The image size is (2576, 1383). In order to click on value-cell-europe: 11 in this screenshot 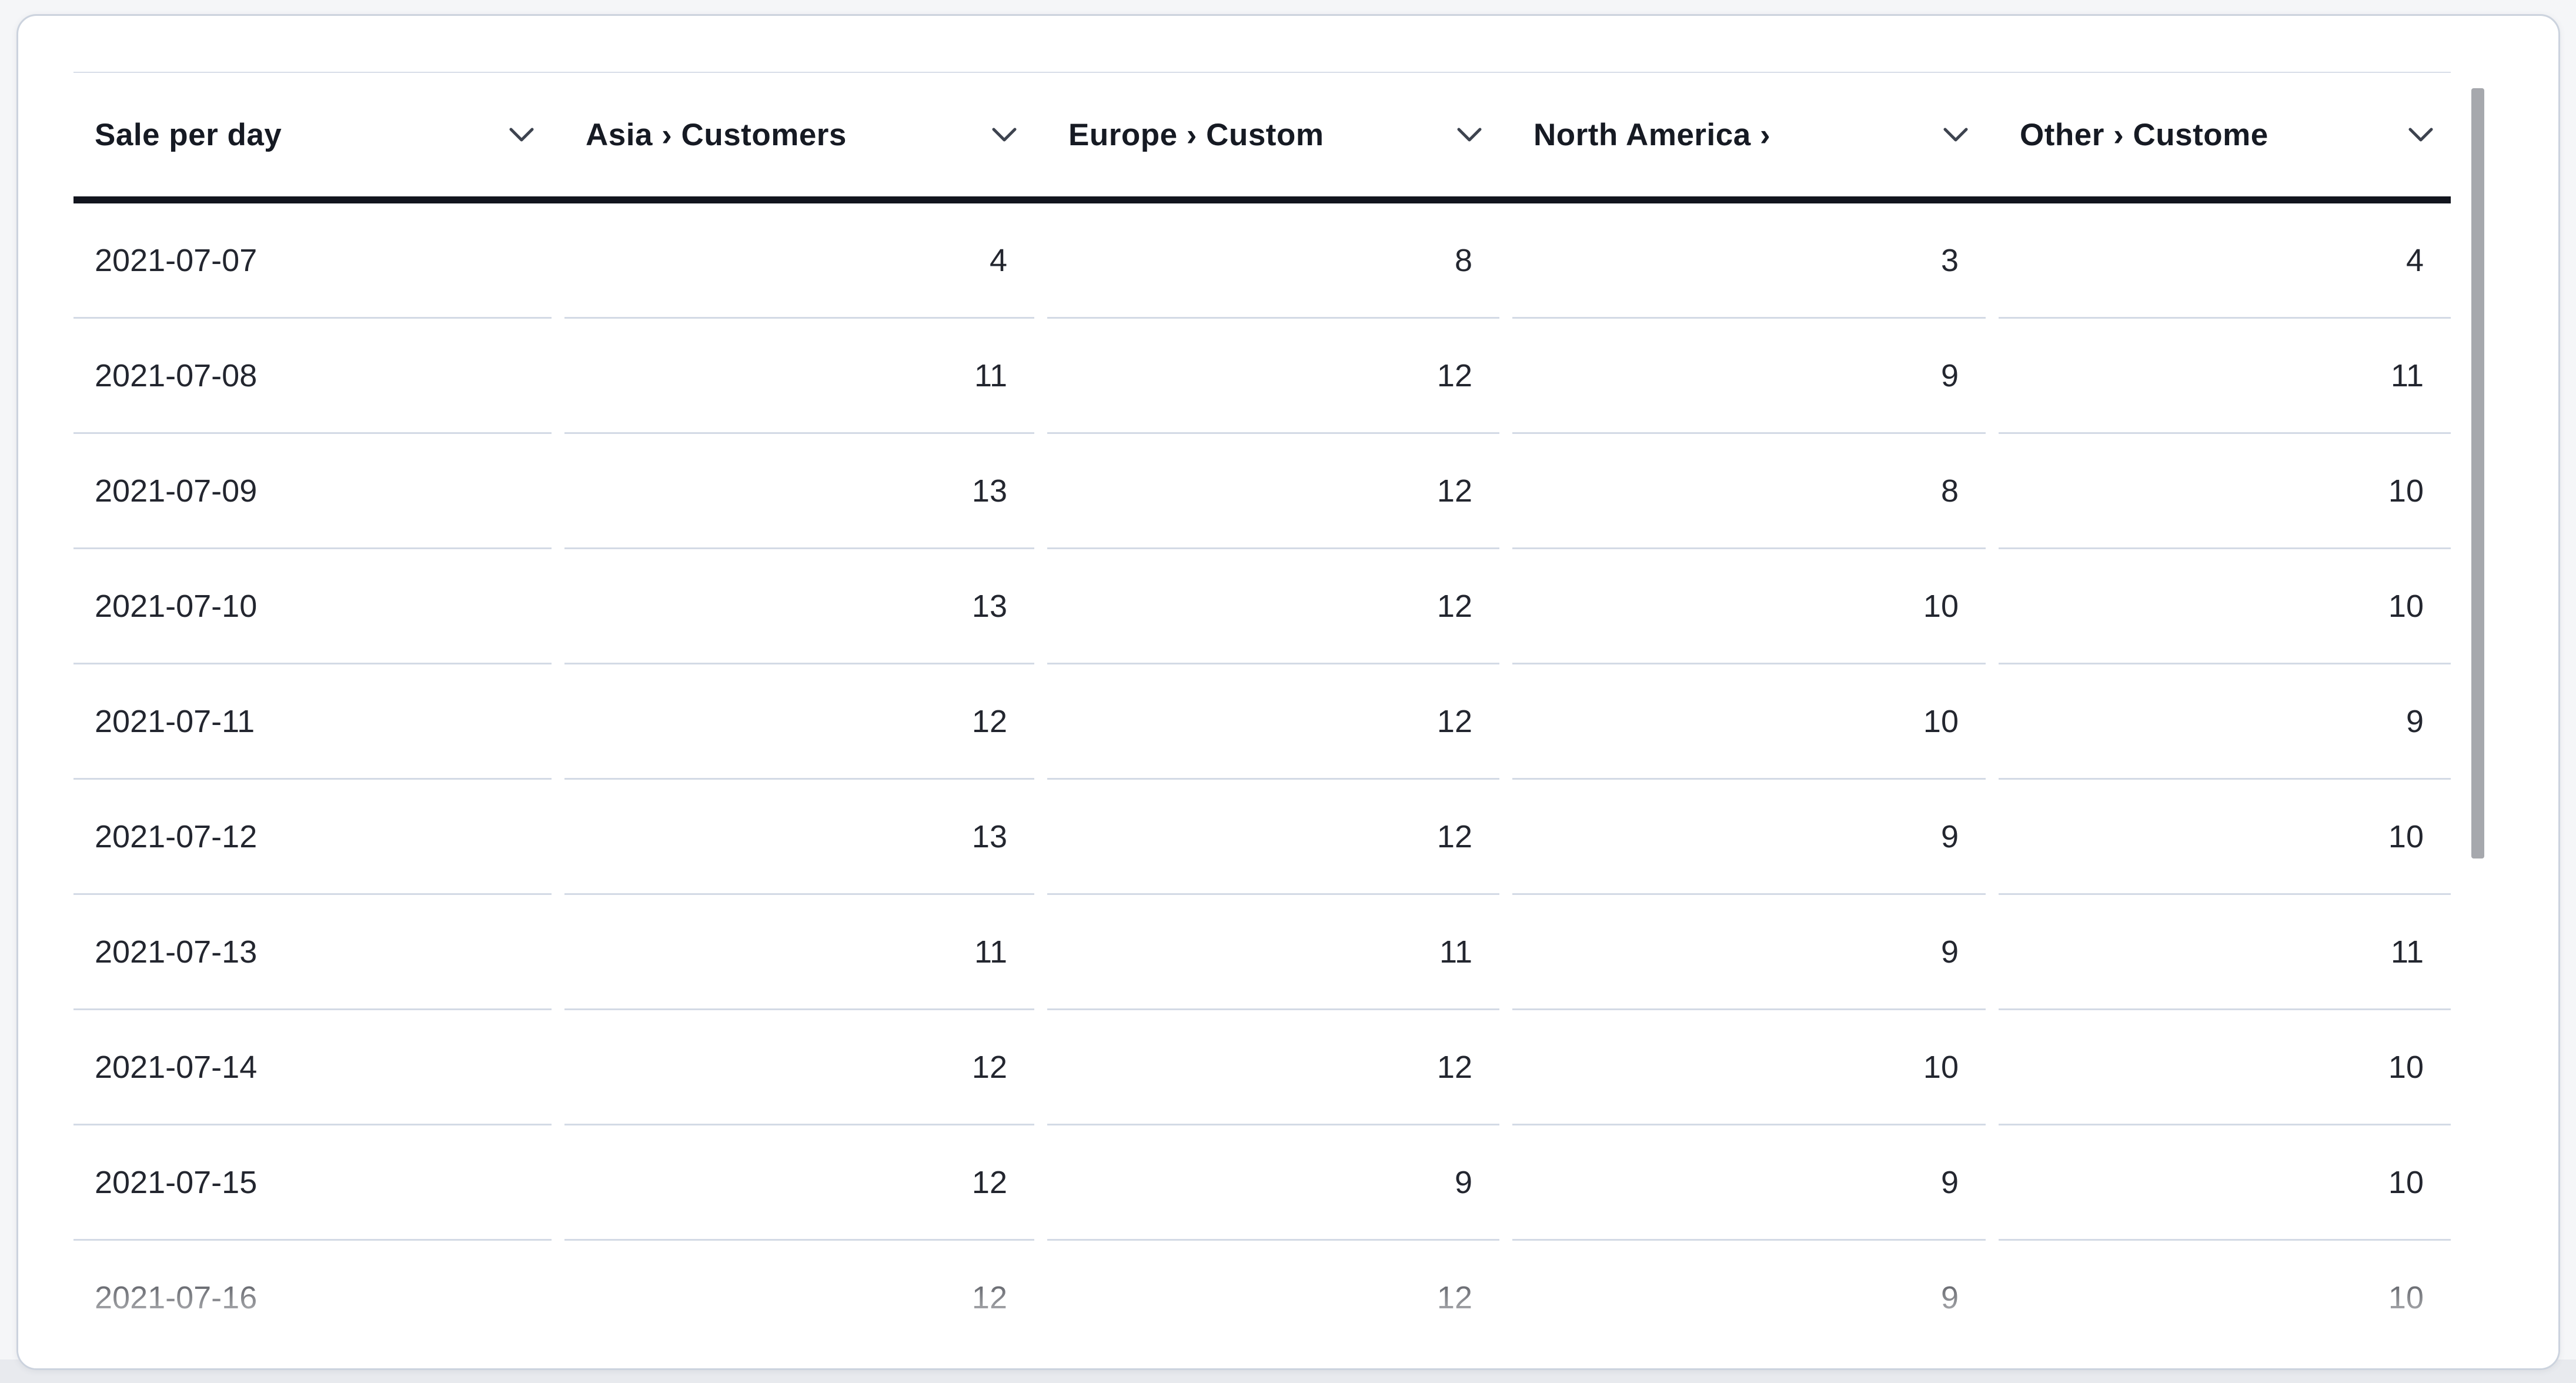, I will do `click(1273, 952)`.